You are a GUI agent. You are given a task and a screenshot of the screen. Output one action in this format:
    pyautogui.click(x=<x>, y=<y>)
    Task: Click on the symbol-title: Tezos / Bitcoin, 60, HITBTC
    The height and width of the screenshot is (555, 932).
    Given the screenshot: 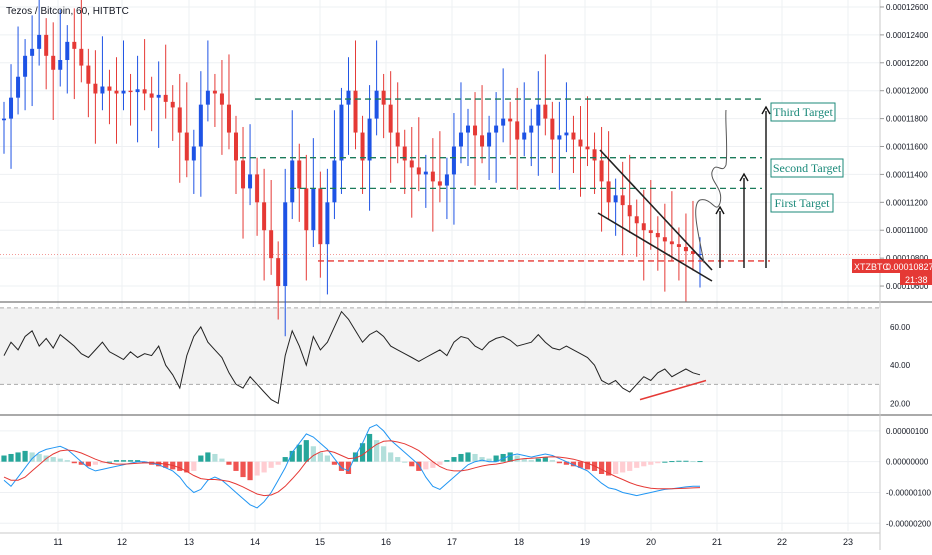 What is the action you would take?
    pyautogui.click(x=67, y=11)
    